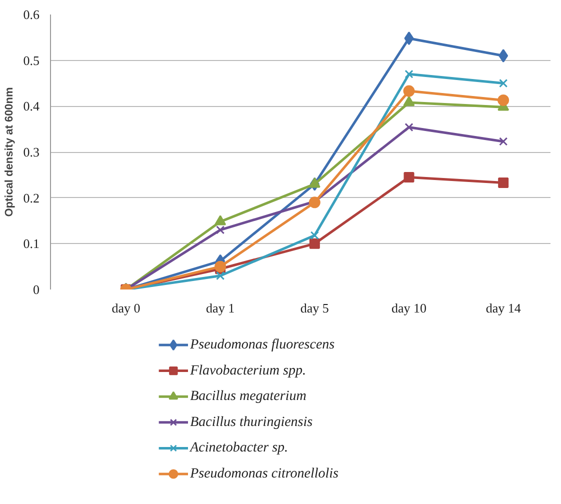 This screenshot has width=561, height=504. I want to click on legend-label: Acinetobacter sp., so click(238, 448).